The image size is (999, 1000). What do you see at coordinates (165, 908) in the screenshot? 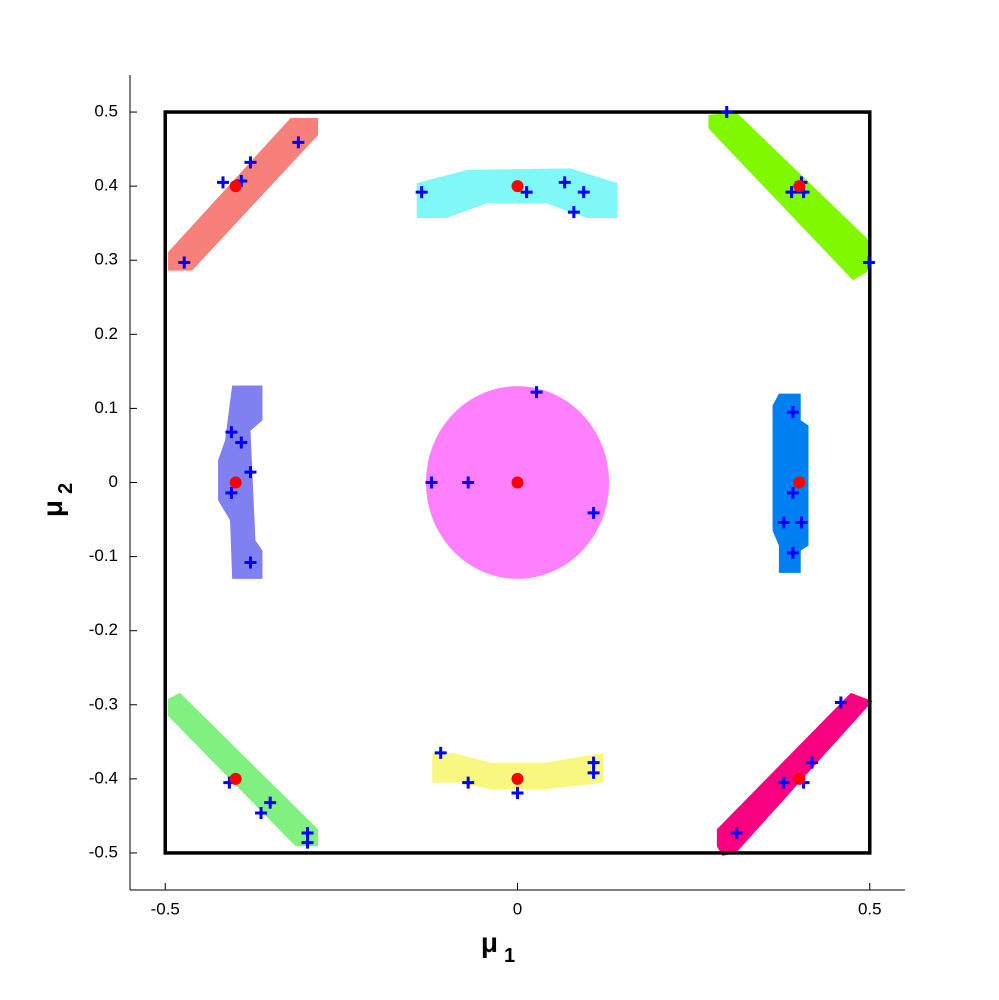
I see `x-tick-label: -0.5` at bounding box center [165, 908].